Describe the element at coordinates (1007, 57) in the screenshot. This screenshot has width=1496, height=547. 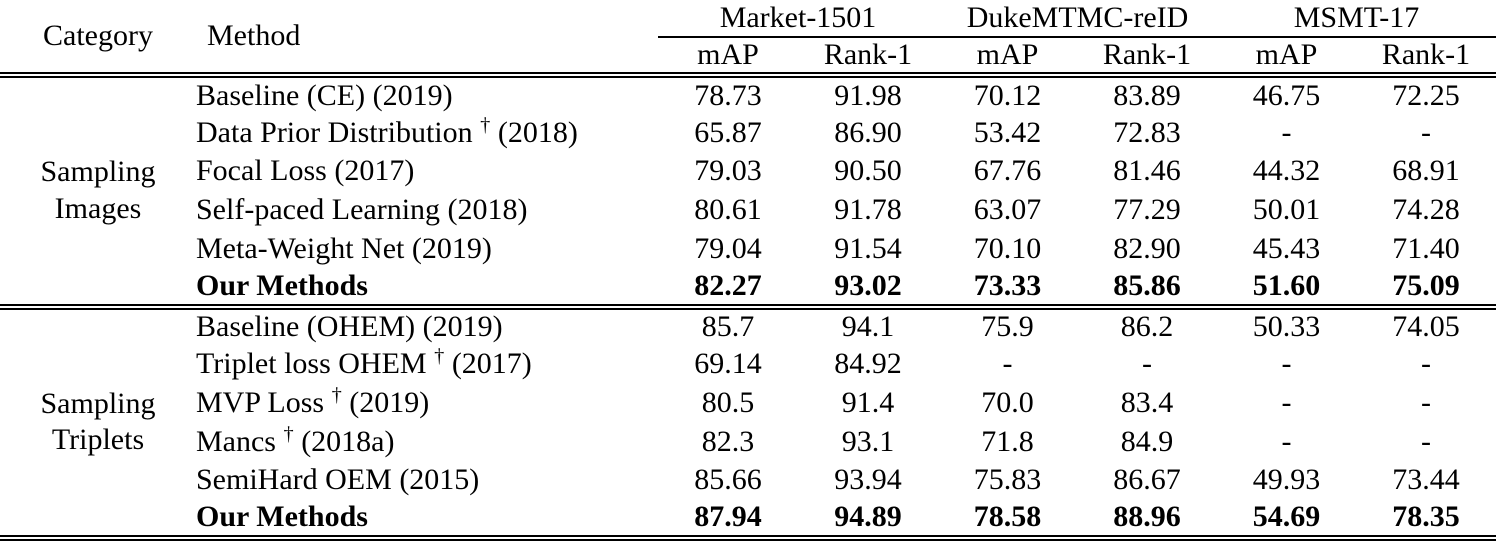
I see `metric-header-map-duke: mAP` at that location.